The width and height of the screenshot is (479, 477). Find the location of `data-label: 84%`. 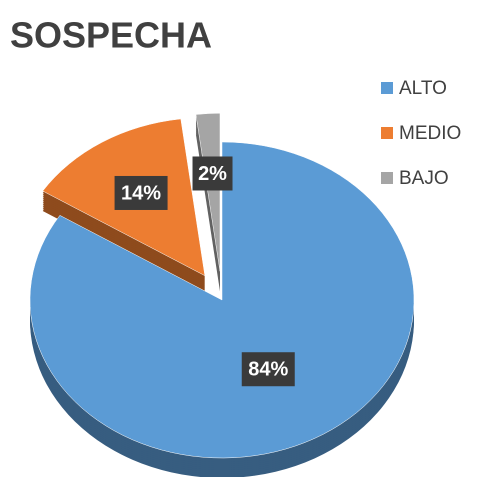

data-label: 84% is located at coordinates (268, 370).